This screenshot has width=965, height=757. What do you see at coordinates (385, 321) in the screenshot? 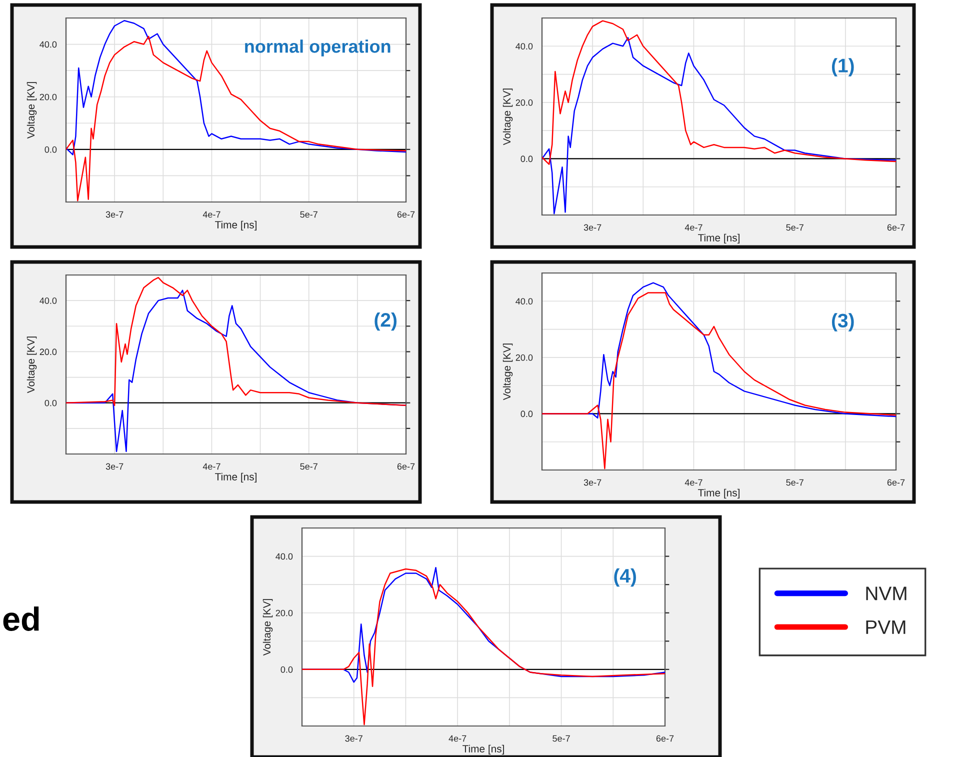
I see `annotation: (2)` at bounding box center [385, 321].